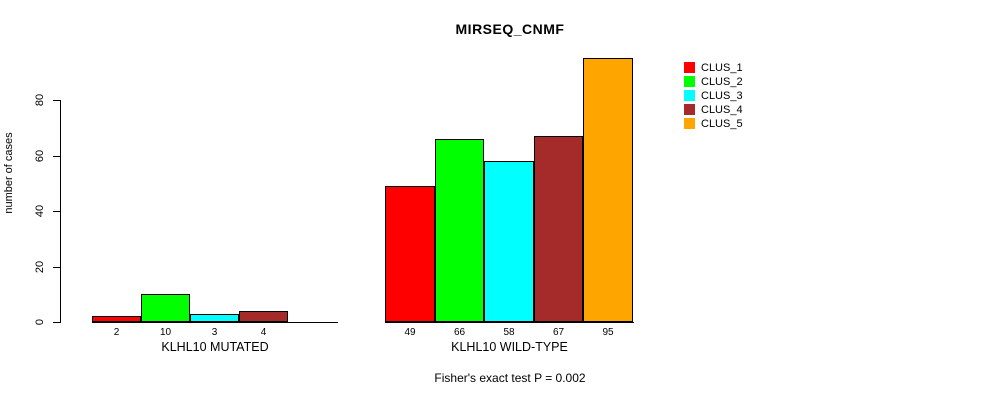  I want to click on bar-value-label: 4, so click(263, 332).